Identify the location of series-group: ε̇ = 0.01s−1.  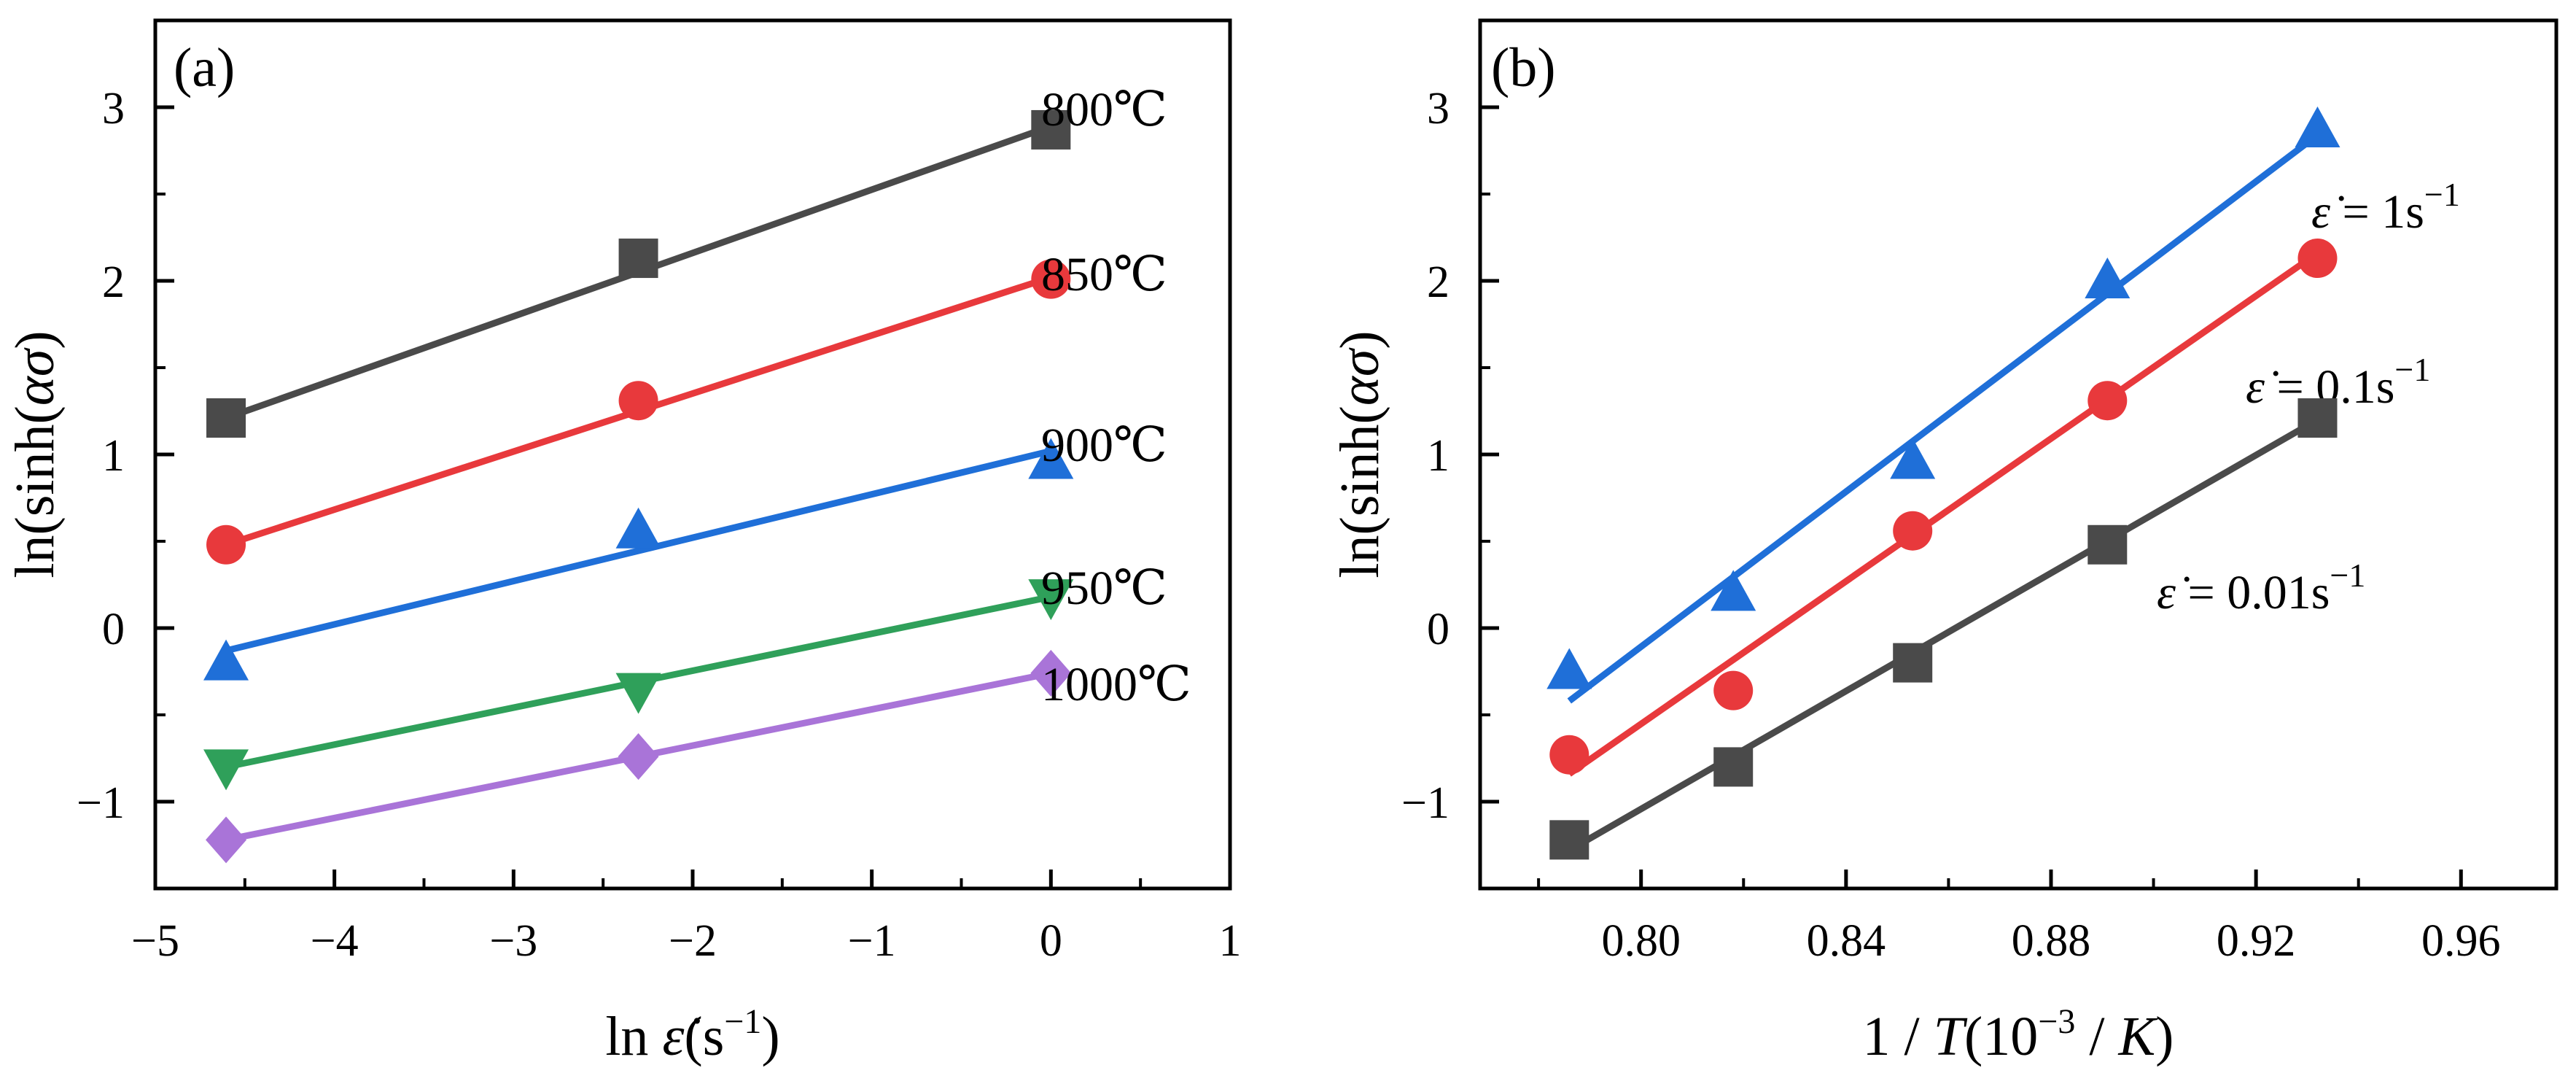
(1957, 629).